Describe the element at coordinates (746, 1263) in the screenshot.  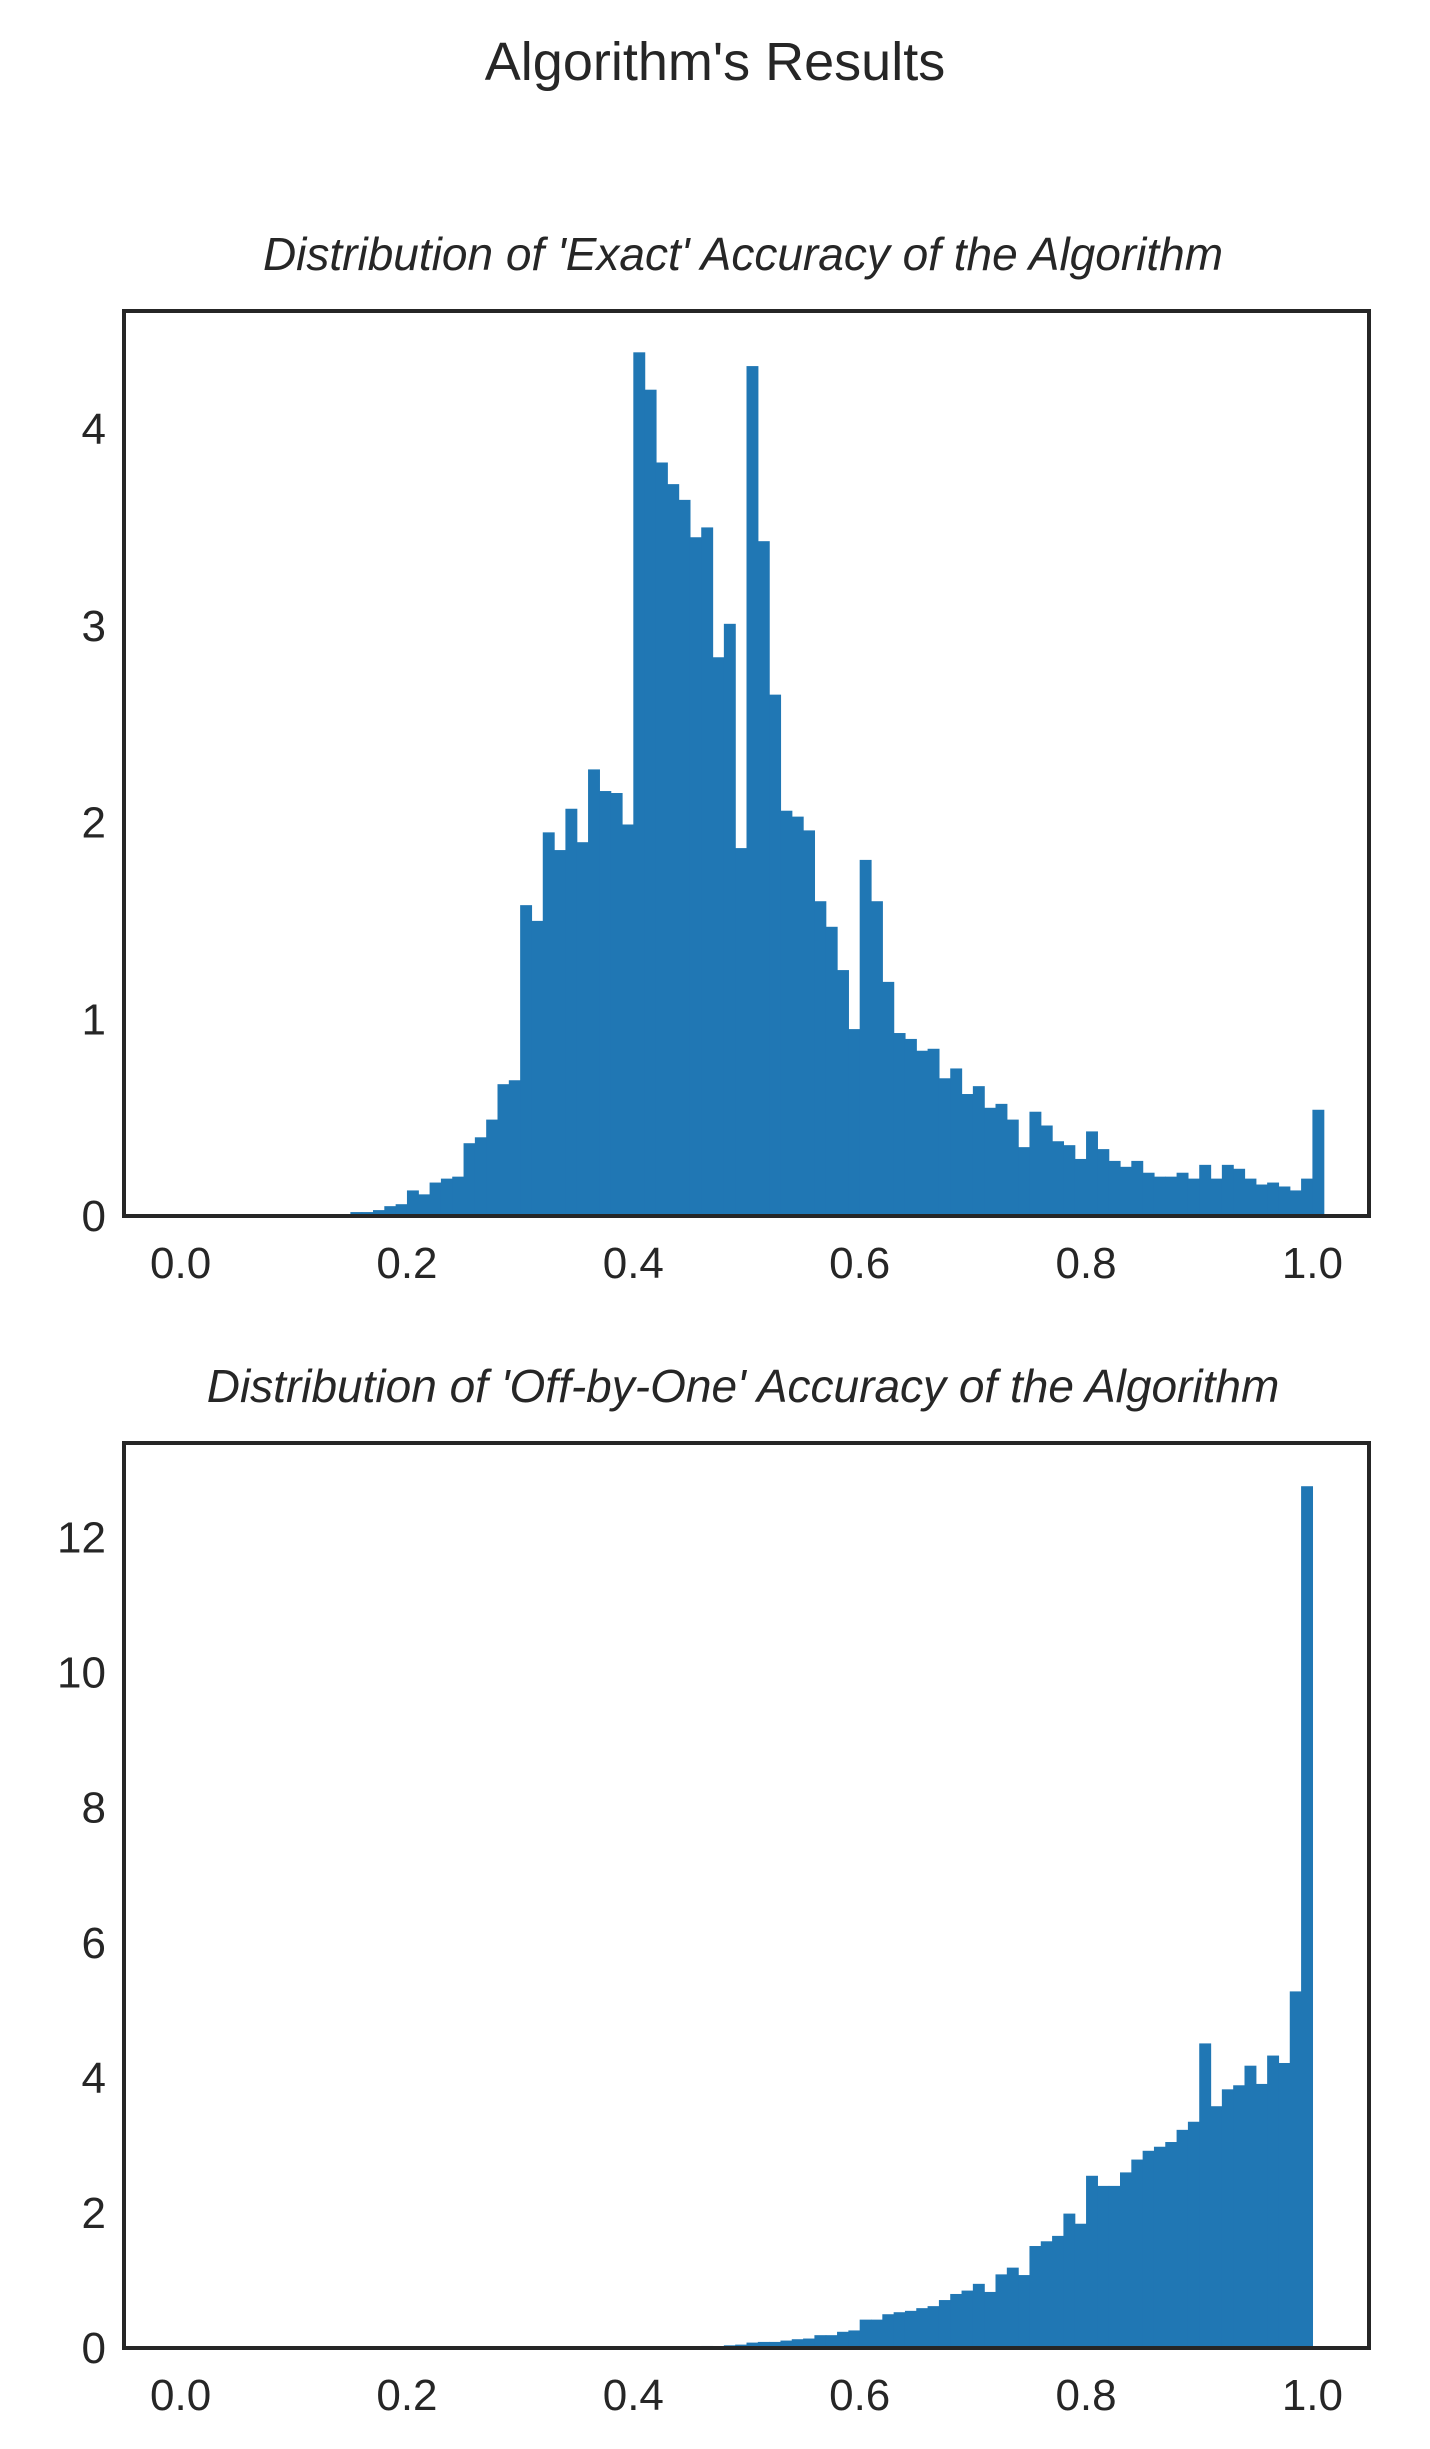
I see `x-tick-labels-exact: 0.0 0.2 0.4 0.6 0.8 1.0` at that location.